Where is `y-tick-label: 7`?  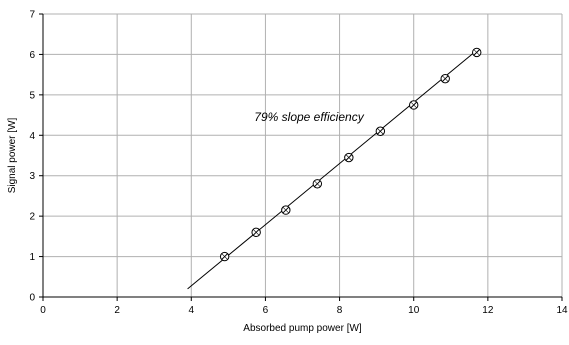 y-tick-label: 7 is located at coordinates (32, 15).